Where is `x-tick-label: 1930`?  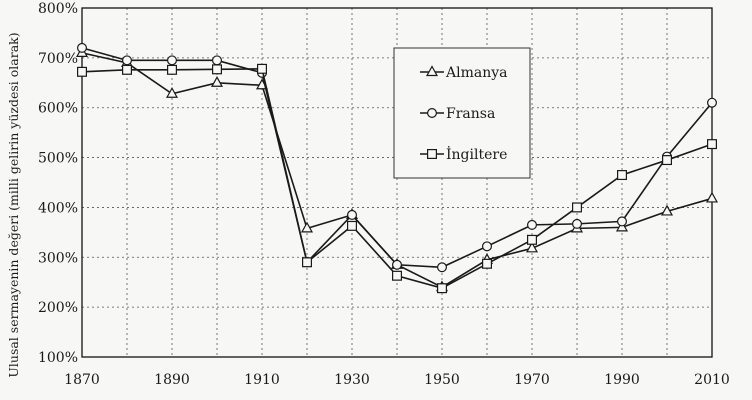
x-tick-label: 1930 is located at coordinates (352, 380).